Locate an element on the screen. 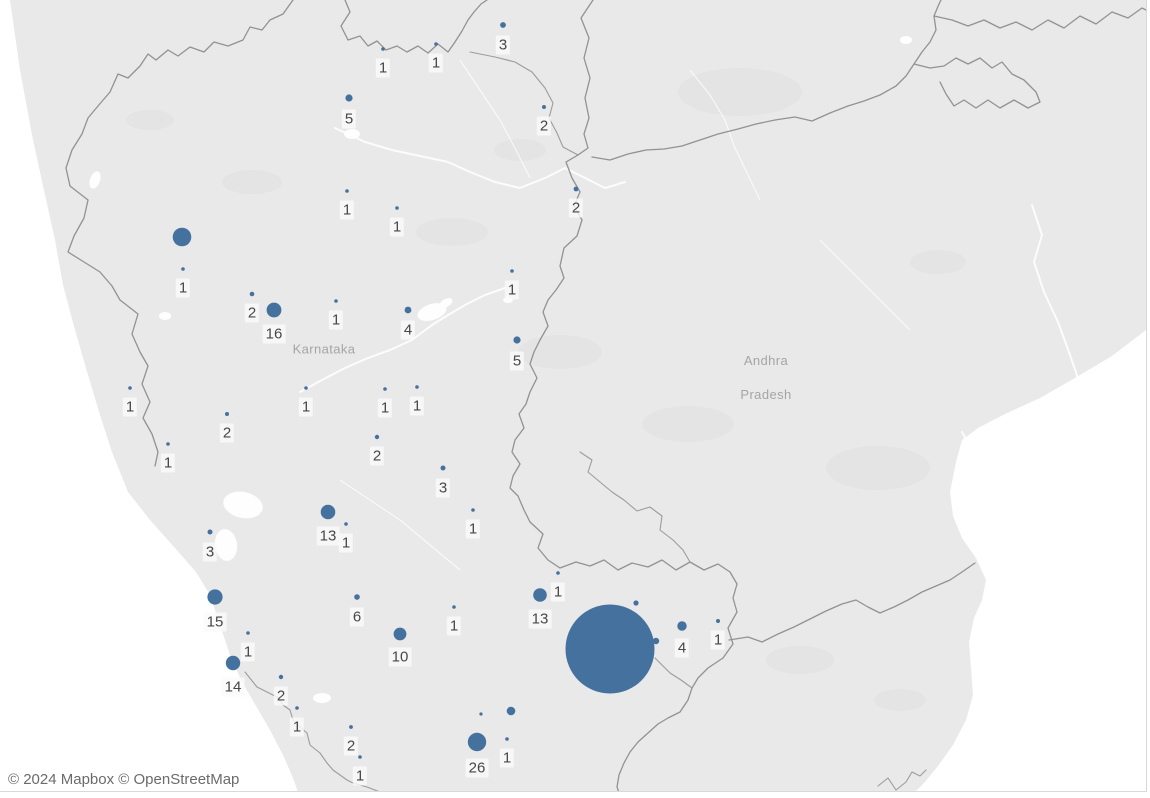 The width and height of the screenshot is (1150, 798). bubble-label: 10 is located at coordinates (400, 657).